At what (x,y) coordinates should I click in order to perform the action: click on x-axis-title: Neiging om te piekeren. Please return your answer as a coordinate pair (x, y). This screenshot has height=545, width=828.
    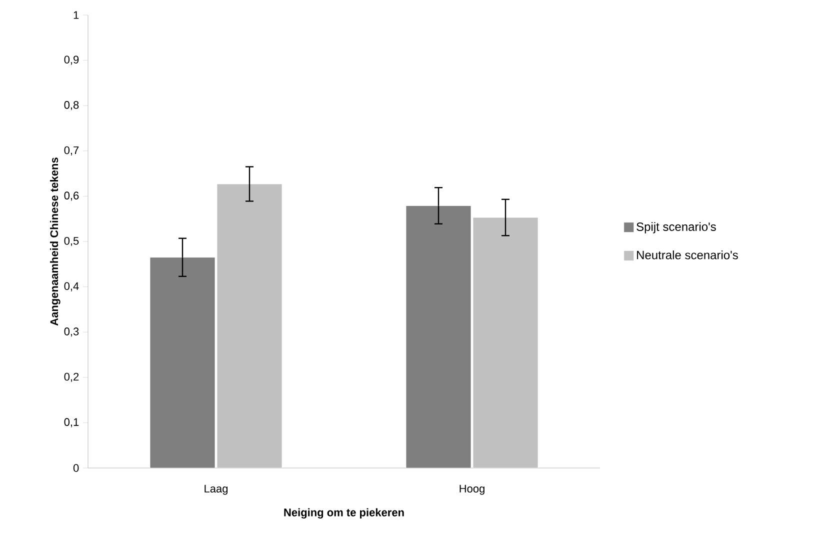
    Looking at the image, I should click on (344, 513).